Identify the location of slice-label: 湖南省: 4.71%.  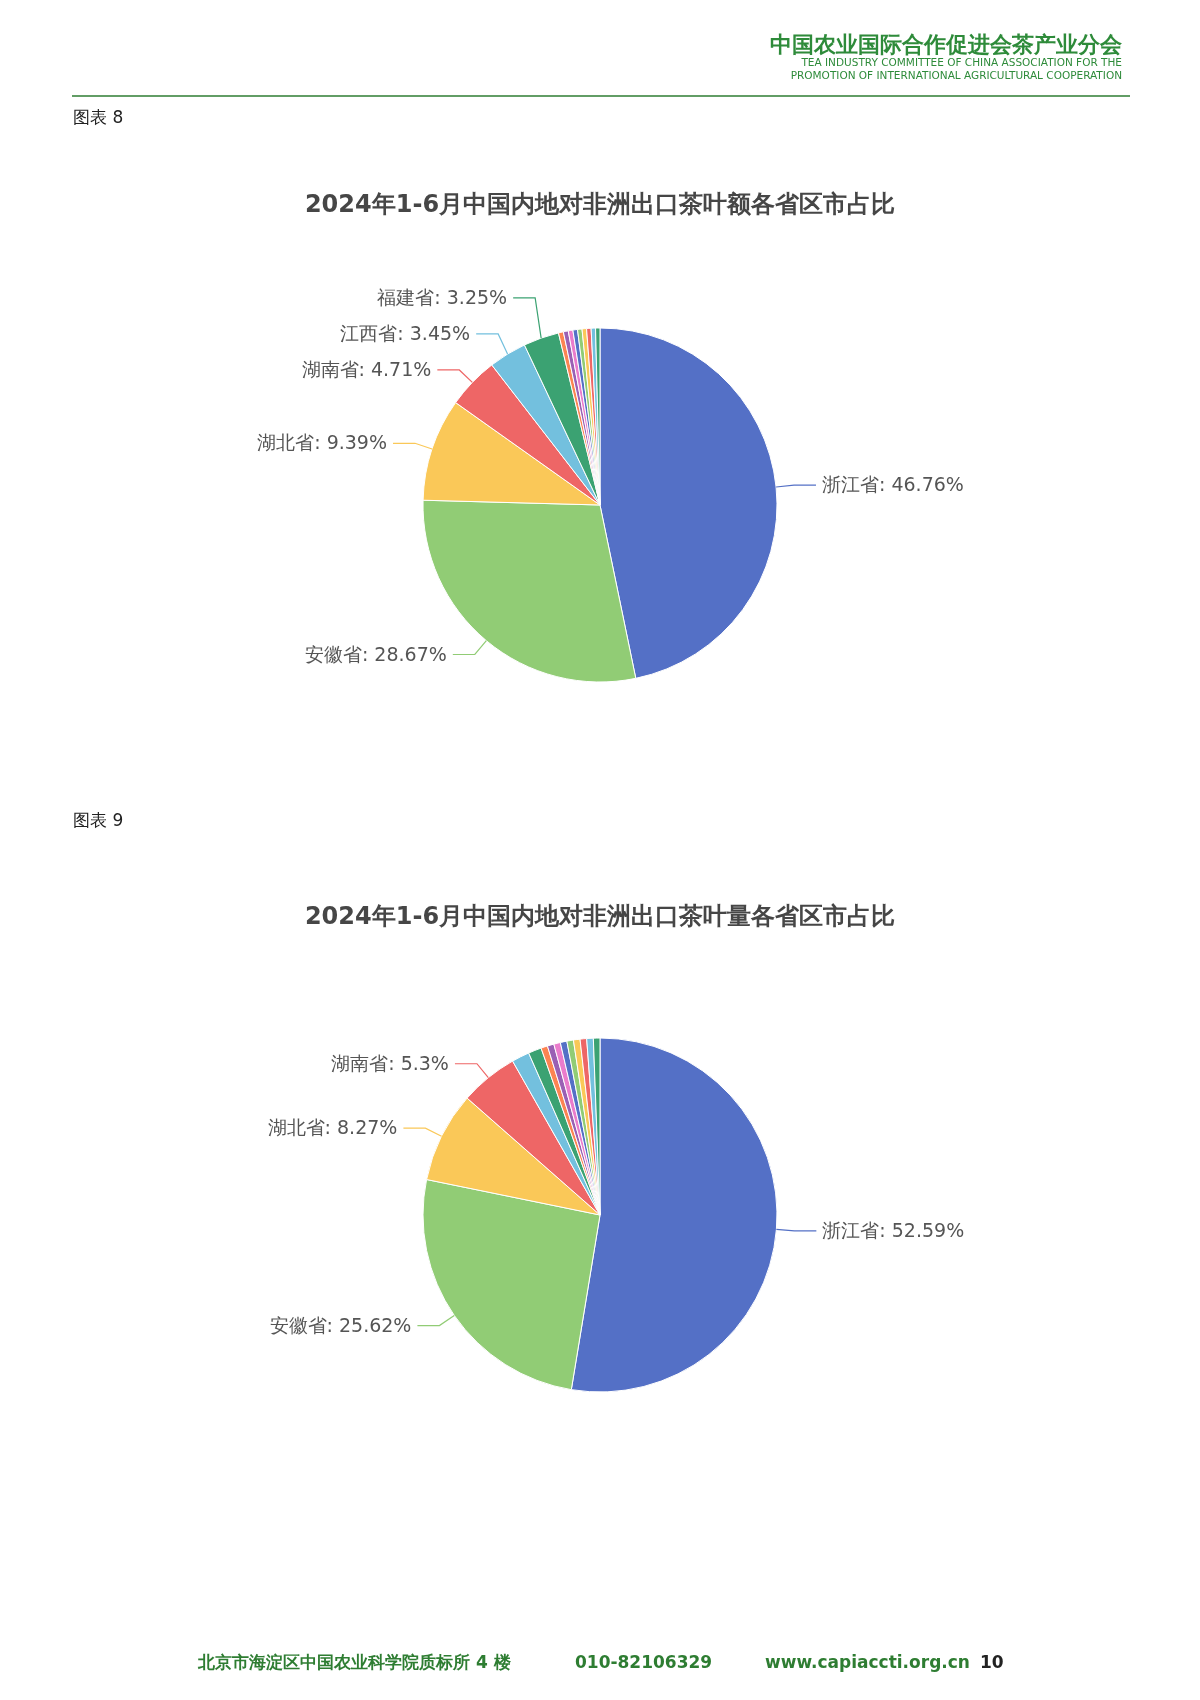
(366, 368).